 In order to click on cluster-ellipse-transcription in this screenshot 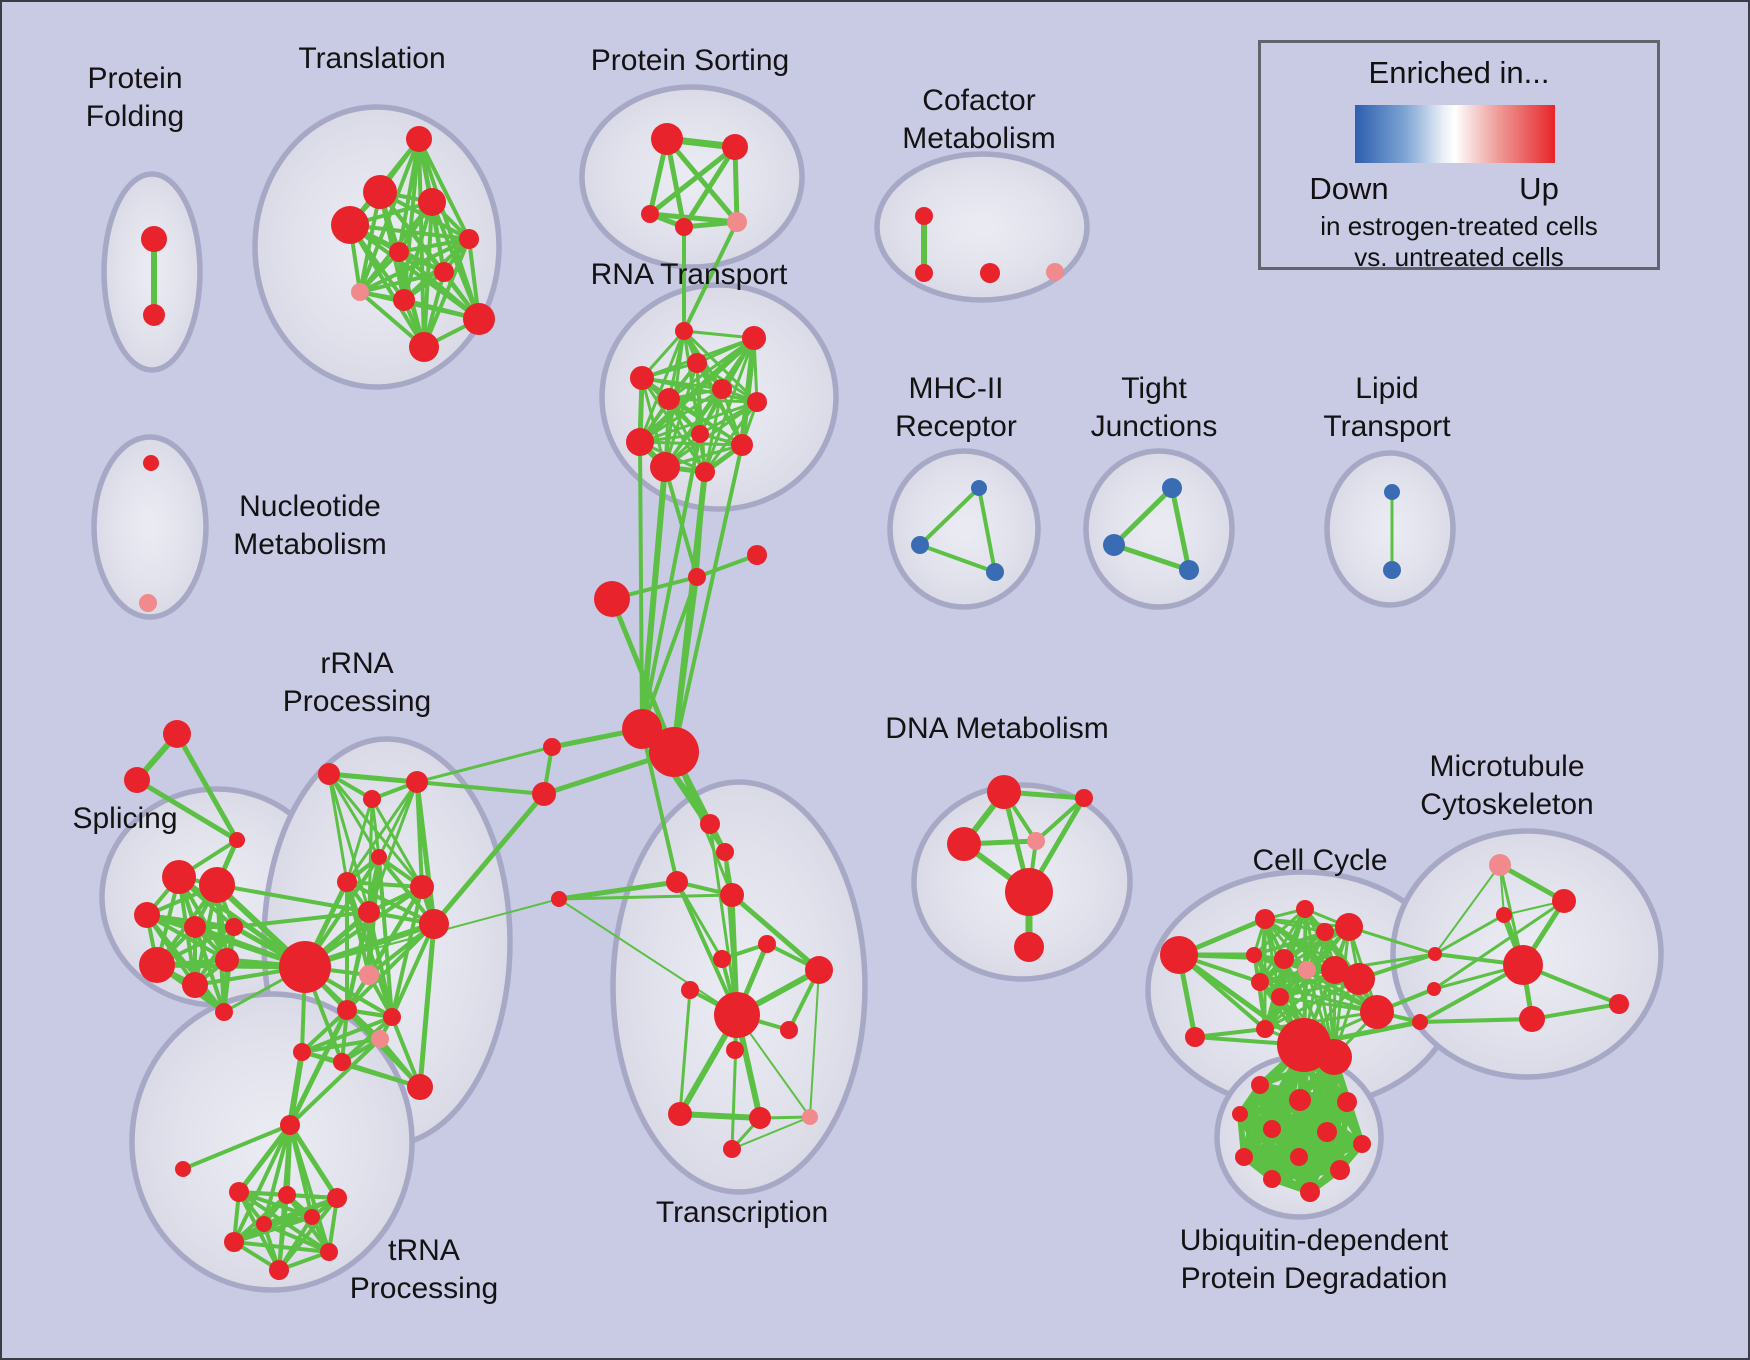, I will do `click(739, 987)`.